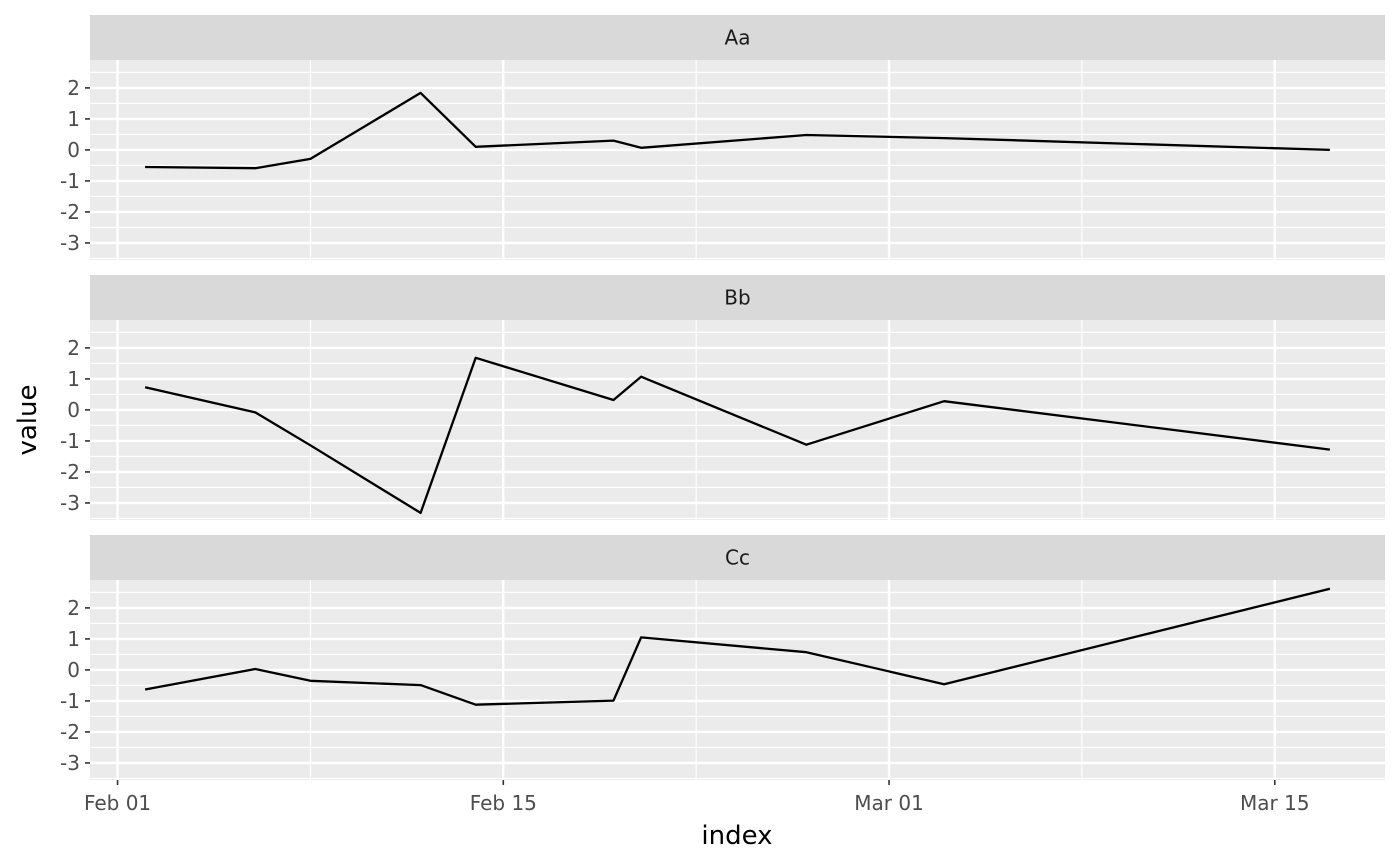  Describe the element at coordinates (117, 803) in the screenshot. I see `x-tick-label: Feb 01` at that location.